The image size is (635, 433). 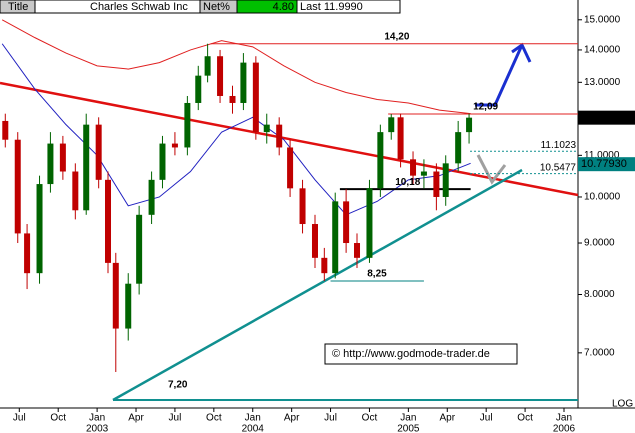 I want to click on x-year-label: 2004, so click(x=253, y=428).